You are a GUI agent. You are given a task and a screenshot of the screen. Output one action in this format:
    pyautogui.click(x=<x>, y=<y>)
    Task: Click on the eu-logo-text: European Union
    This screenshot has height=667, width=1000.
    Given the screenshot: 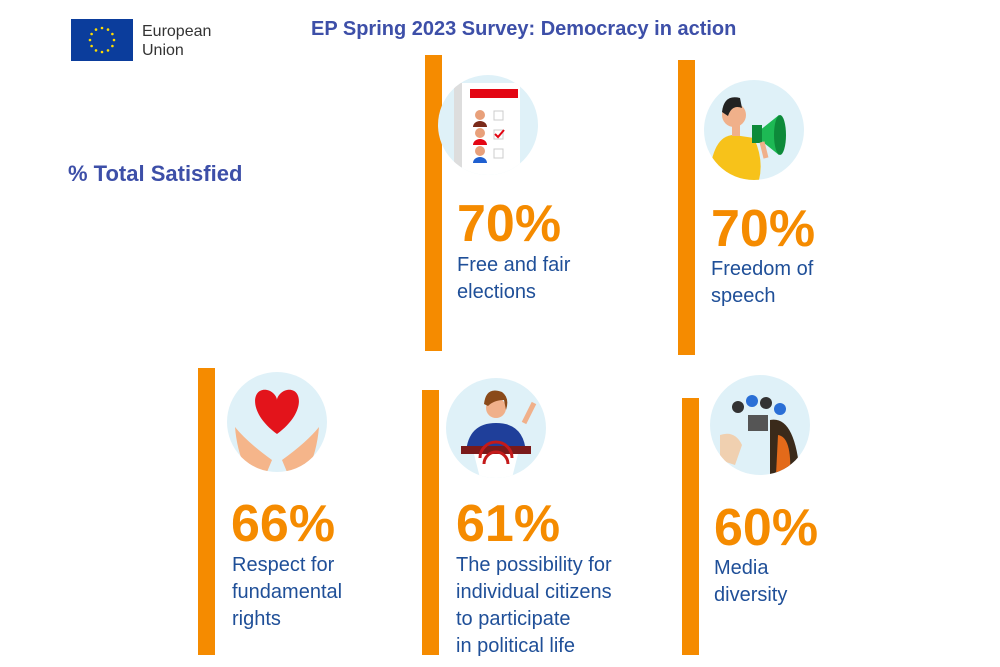 What is the action you would take?
    pyautogui.click(x=176, y=41)
    